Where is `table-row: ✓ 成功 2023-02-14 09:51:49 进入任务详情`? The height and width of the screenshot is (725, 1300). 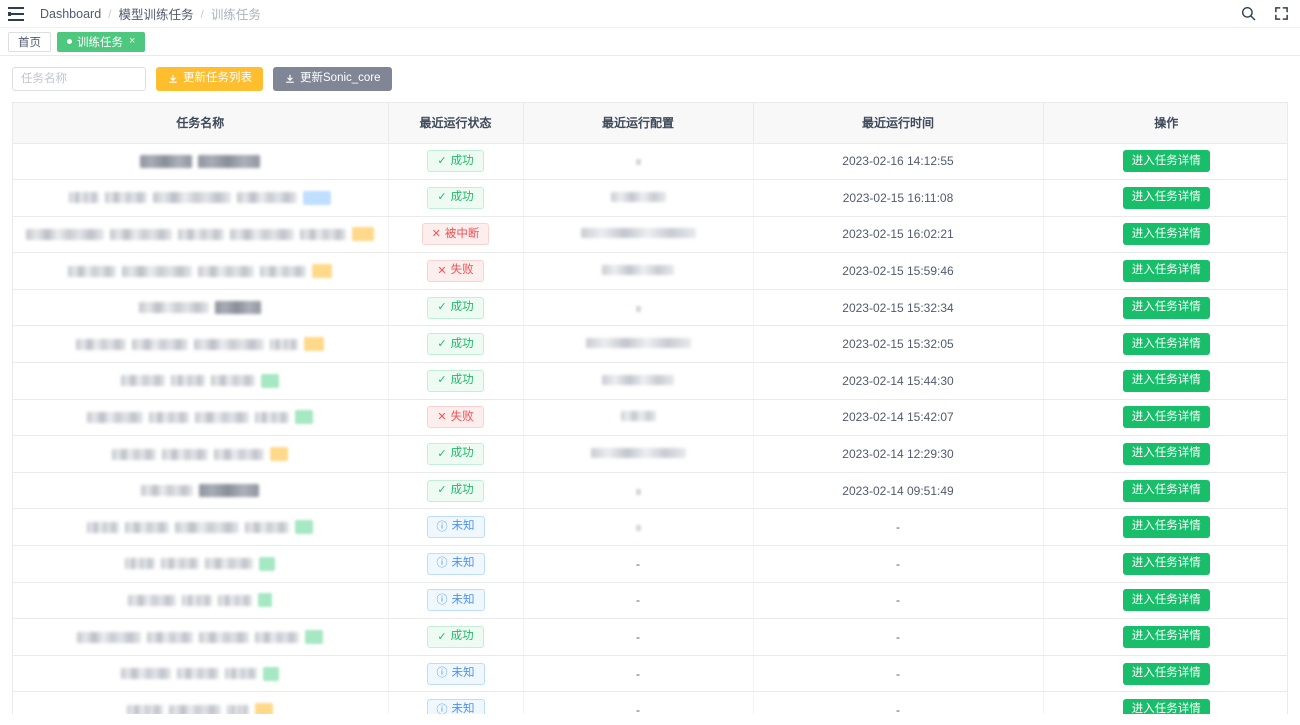 table-row: ✓ 成功 2023-02-14 09:51:49 进入任务详情 is located at coordinates (650, 491).